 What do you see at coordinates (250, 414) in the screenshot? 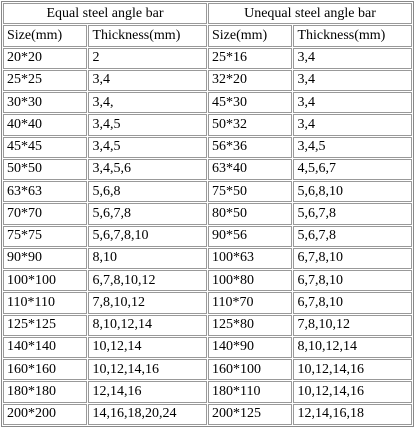
I see `cell: 200*125` at bounding box center [250, 414].